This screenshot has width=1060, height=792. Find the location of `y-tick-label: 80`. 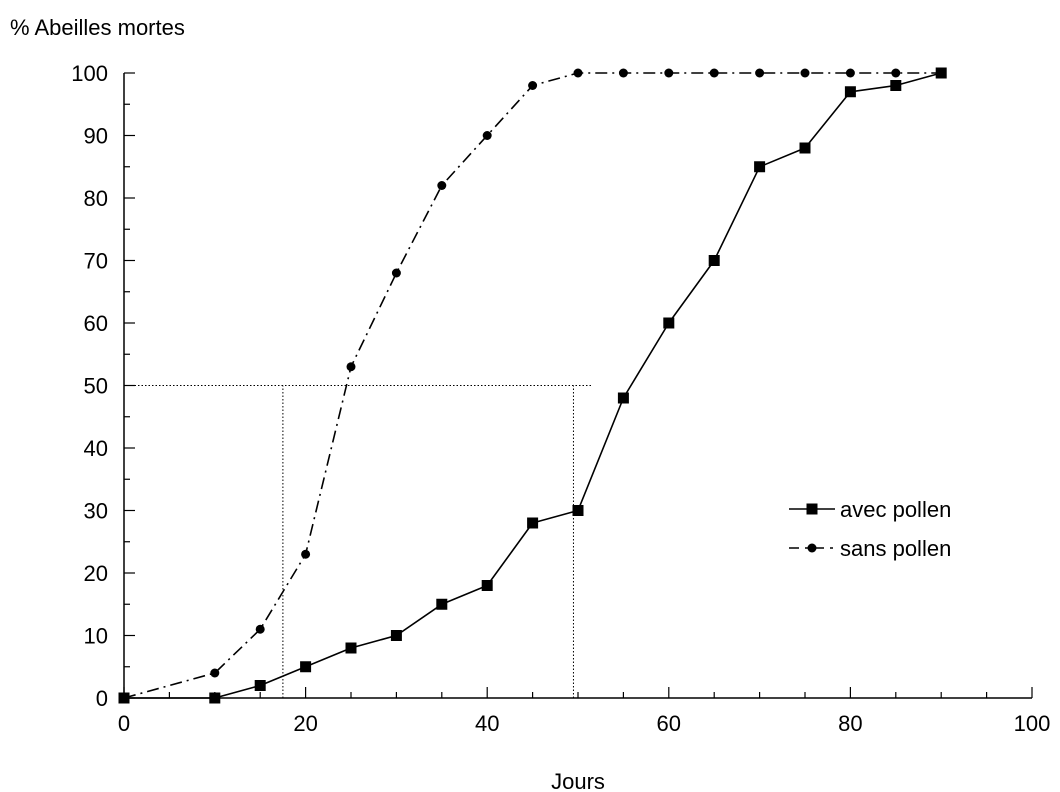

y-tick-label: 80 is located at coordinates (96, 198).